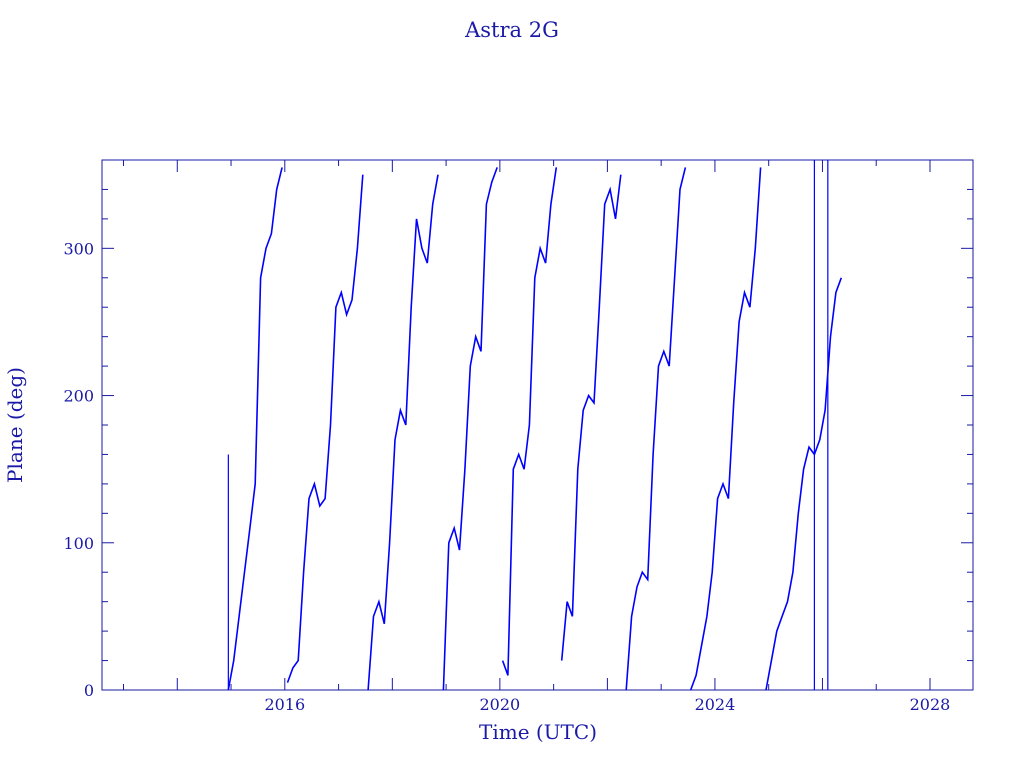  What do you see at coordinates (715, 704) in the screenshot?
I see `x-tick-label: 2024` at bounding box center [715, 704].